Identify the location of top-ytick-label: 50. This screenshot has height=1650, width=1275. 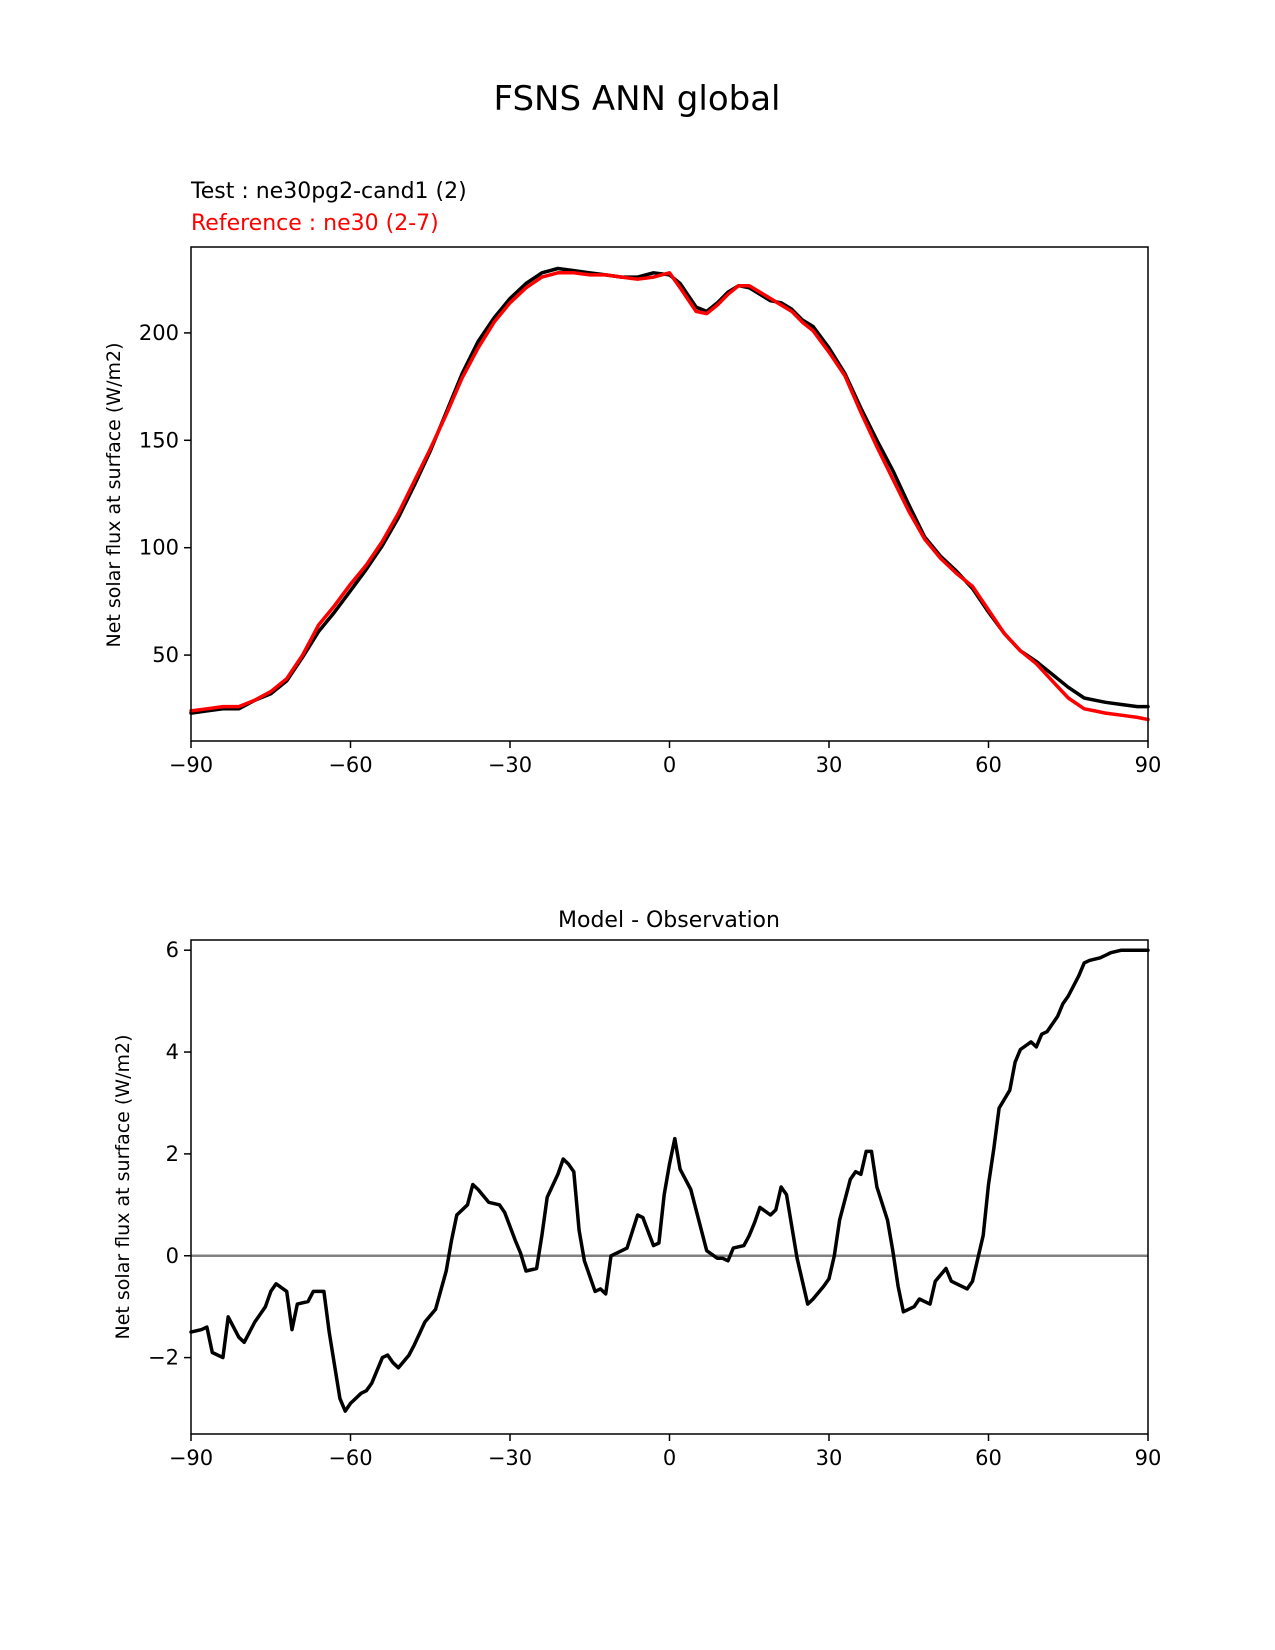
(165, 655).